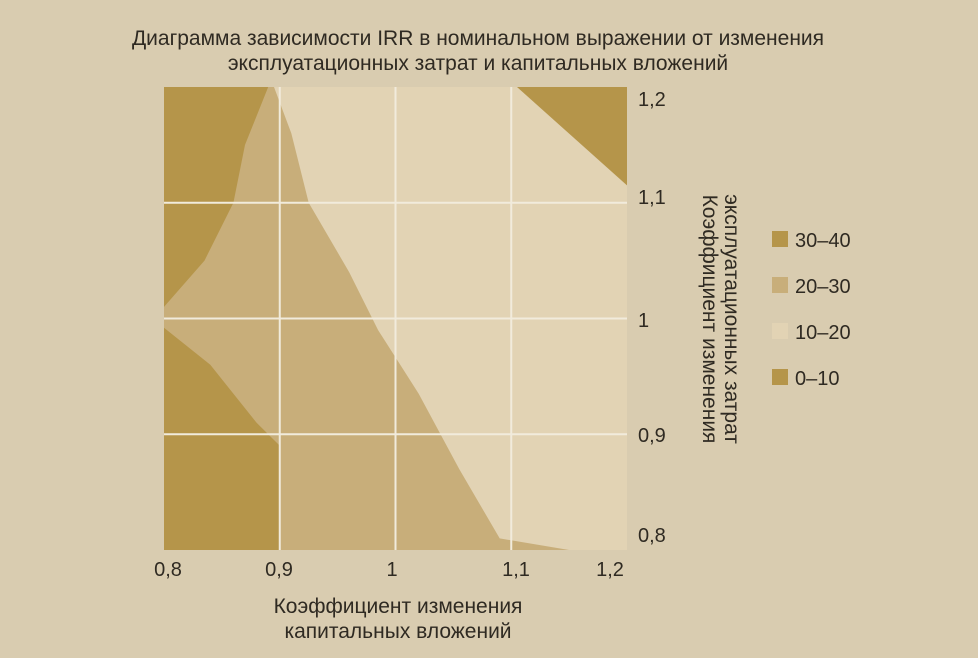  I want to click on x-tick-label: 0,9, so click(279, 570).